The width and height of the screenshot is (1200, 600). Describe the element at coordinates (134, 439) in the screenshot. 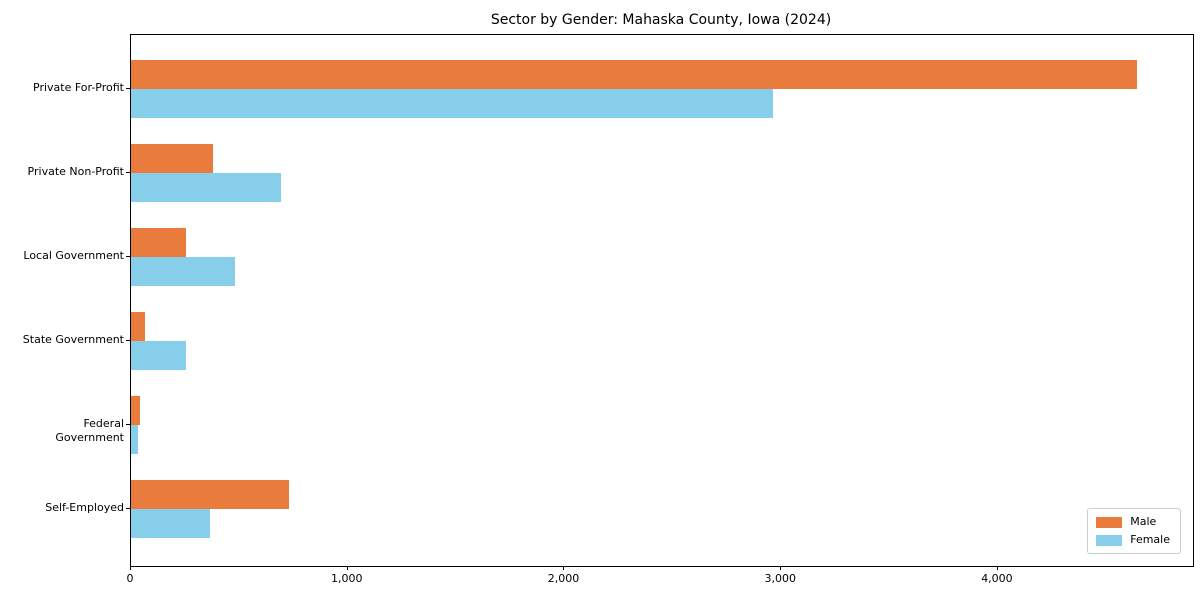

I see `bar-female-federal-government` at that location.